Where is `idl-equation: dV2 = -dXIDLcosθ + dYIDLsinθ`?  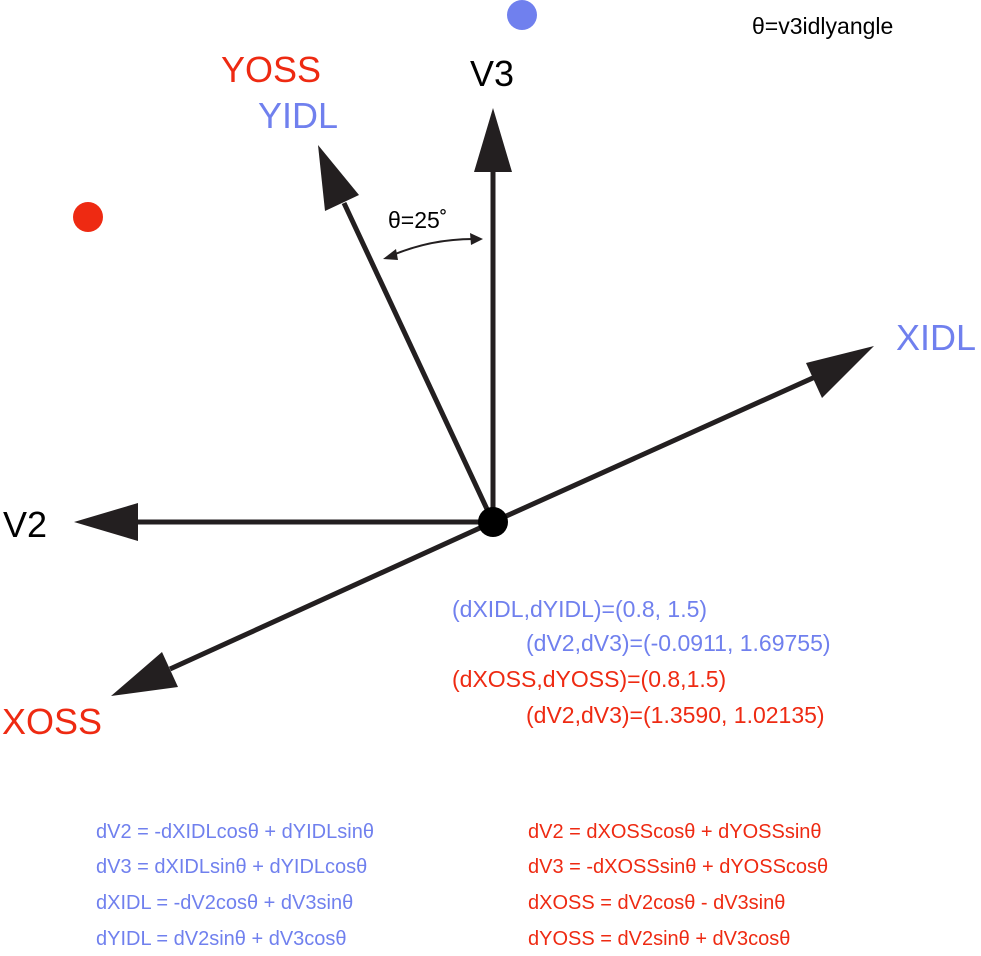 idl-equation: dV2 = -dXIDLcosθ + dYIDLsinθ is located at coordinates (235, 832).